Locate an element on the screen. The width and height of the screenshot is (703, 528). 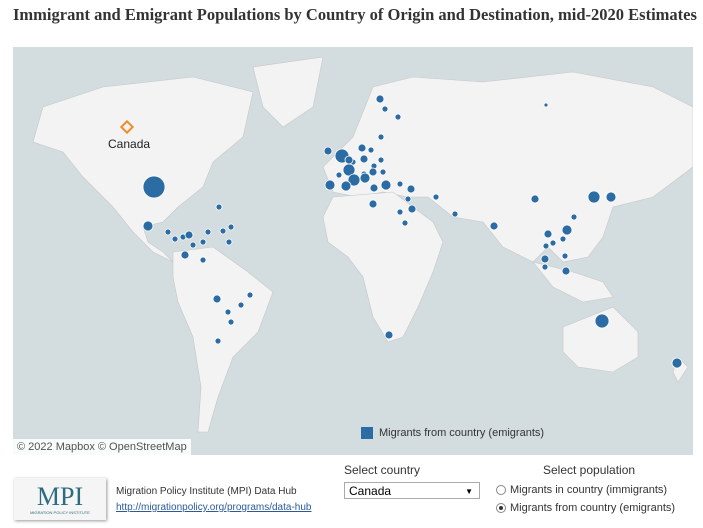
select-country-label: Select country is located at coordinates (382, 470).